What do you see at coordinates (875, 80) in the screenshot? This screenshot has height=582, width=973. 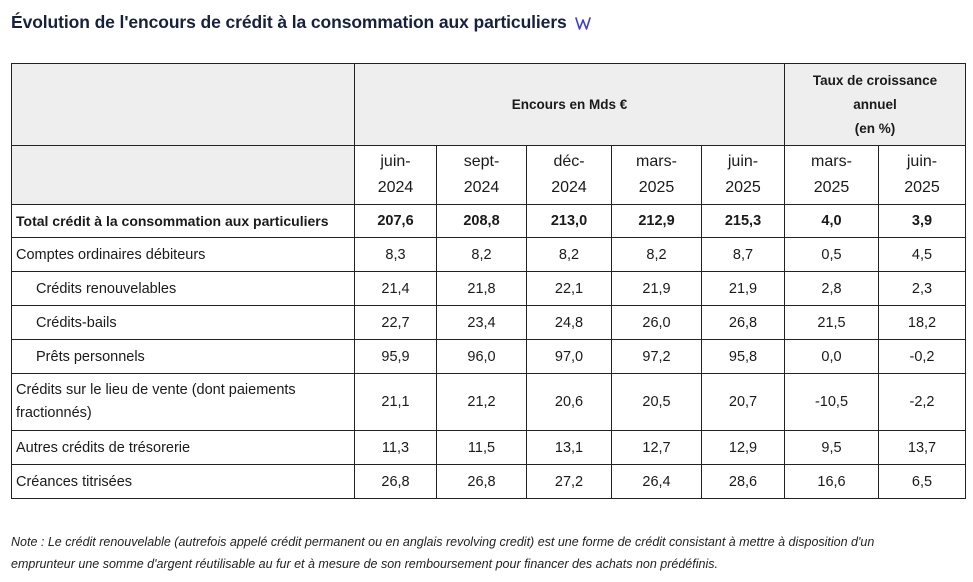 I see `header-taux-line: Taux de croissance` at bounding box center [875, 80].